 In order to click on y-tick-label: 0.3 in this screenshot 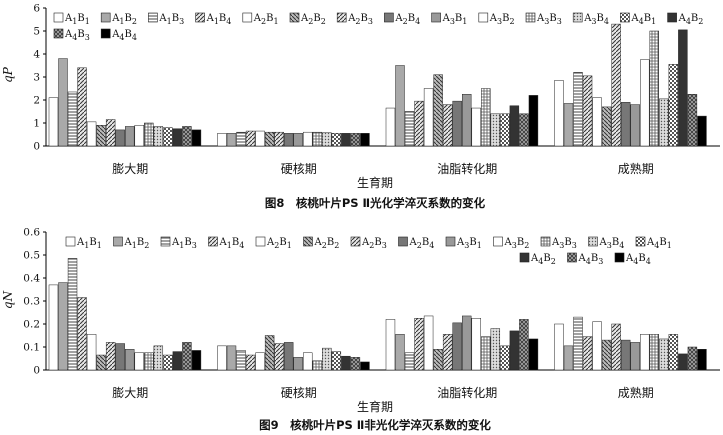, I will do `click(31, 302)`.